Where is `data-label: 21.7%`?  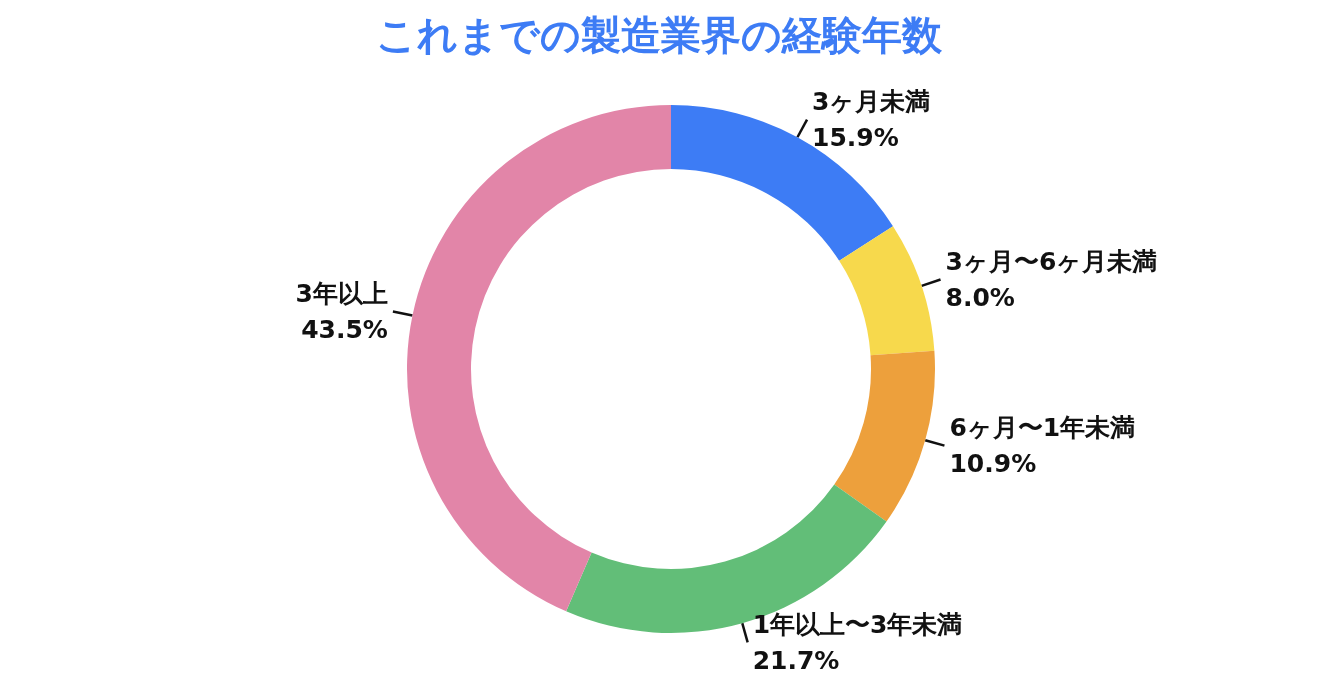
data-label: 21.7% is located at coordinates (796, 660).